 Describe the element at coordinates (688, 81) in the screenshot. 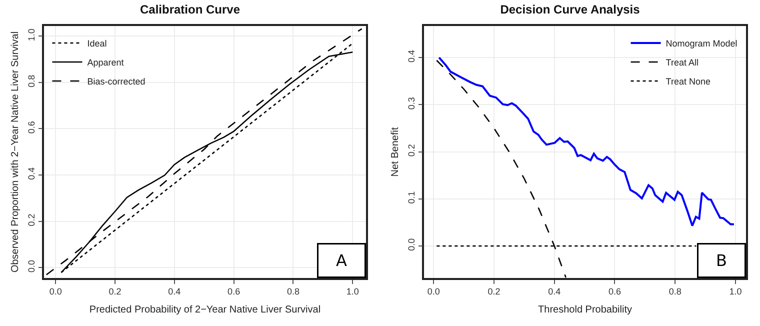

I see `legend-label: Treat None` at that location.